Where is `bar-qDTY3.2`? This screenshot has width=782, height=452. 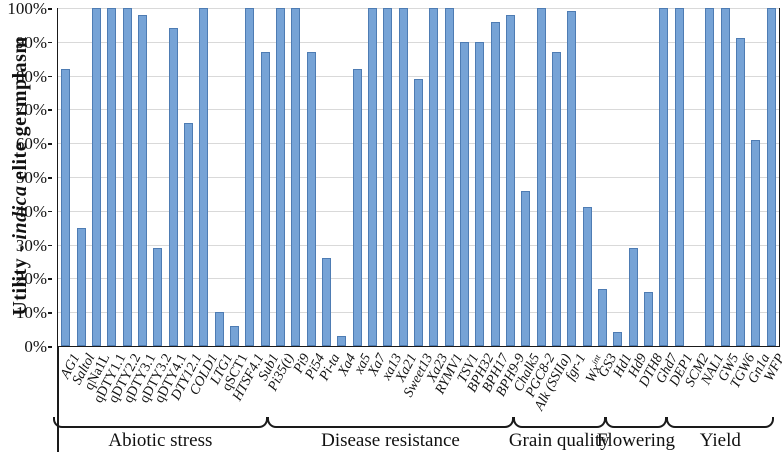 bar-qDTY3.2 is located at coordinates (158, 296).